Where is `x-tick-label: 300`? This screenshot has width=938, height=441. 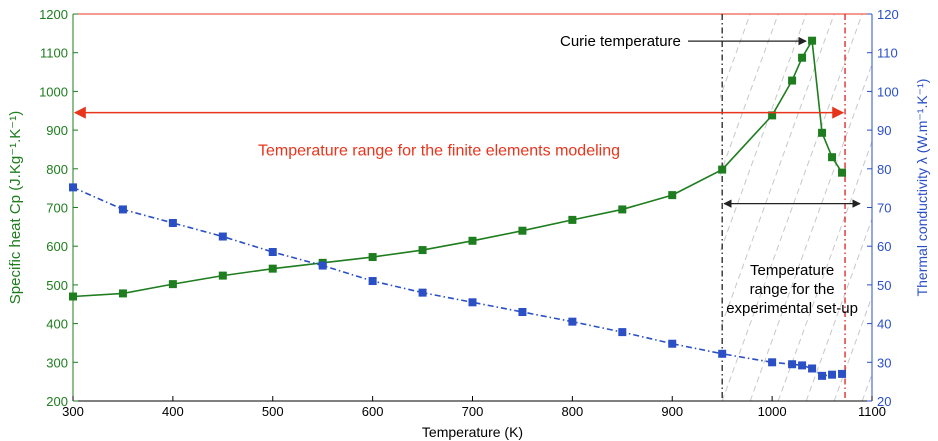 x-tick-label: 300 is located at coordinates (73, 411).